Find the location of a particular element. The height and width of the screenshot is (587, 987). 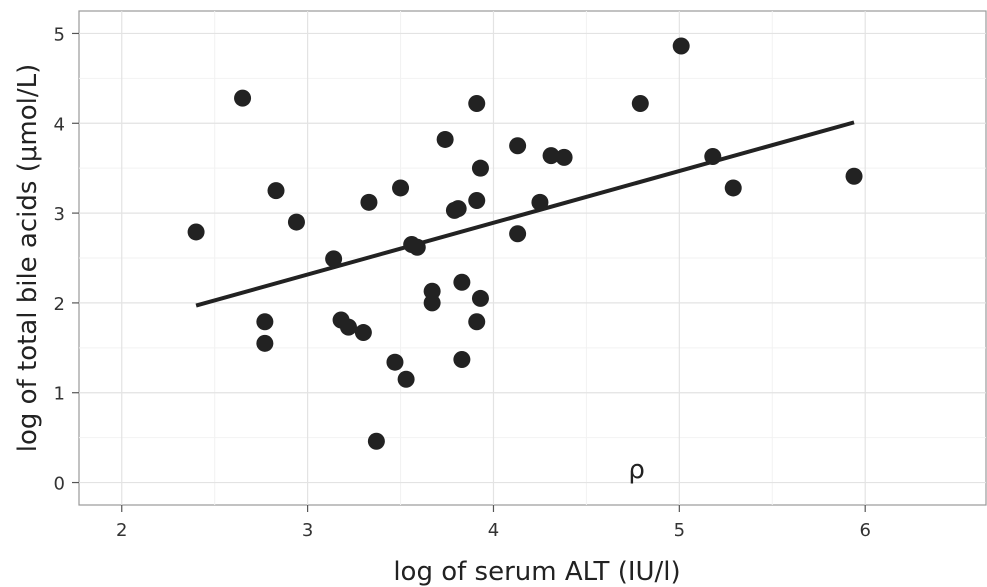

annotation-label: ρ is located at coordinates (636, 470).